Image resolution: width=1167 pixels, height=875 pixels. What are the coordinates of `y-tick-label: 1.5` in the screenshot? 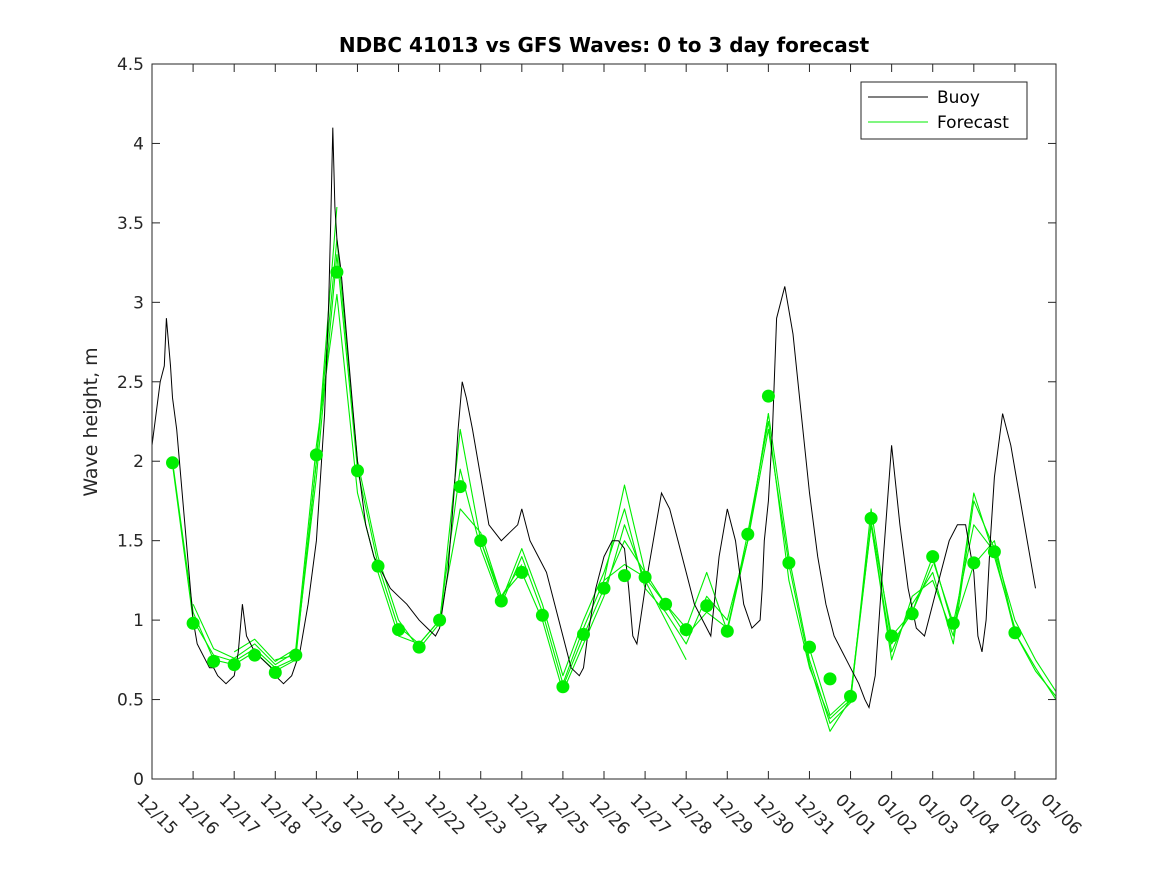 It's located at (130, 542).